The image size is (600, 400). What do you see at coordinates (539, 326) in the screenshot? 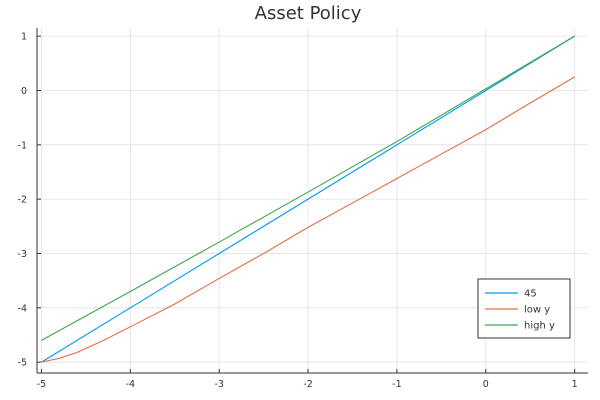
I see `legend-label-high-y: high y` at bounding box center [539, 326].